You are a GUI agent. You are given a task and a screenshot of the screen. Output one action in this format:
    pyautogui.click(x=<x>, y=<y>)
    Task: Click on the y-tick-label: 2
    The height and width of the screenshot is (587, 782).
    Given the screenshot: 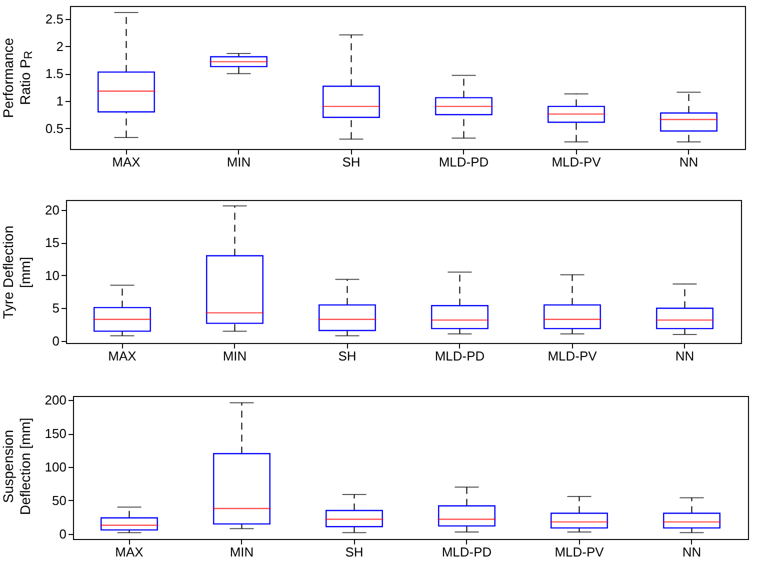 What is the action you would take?
    pyautogui.click(x=60, y=46)
    